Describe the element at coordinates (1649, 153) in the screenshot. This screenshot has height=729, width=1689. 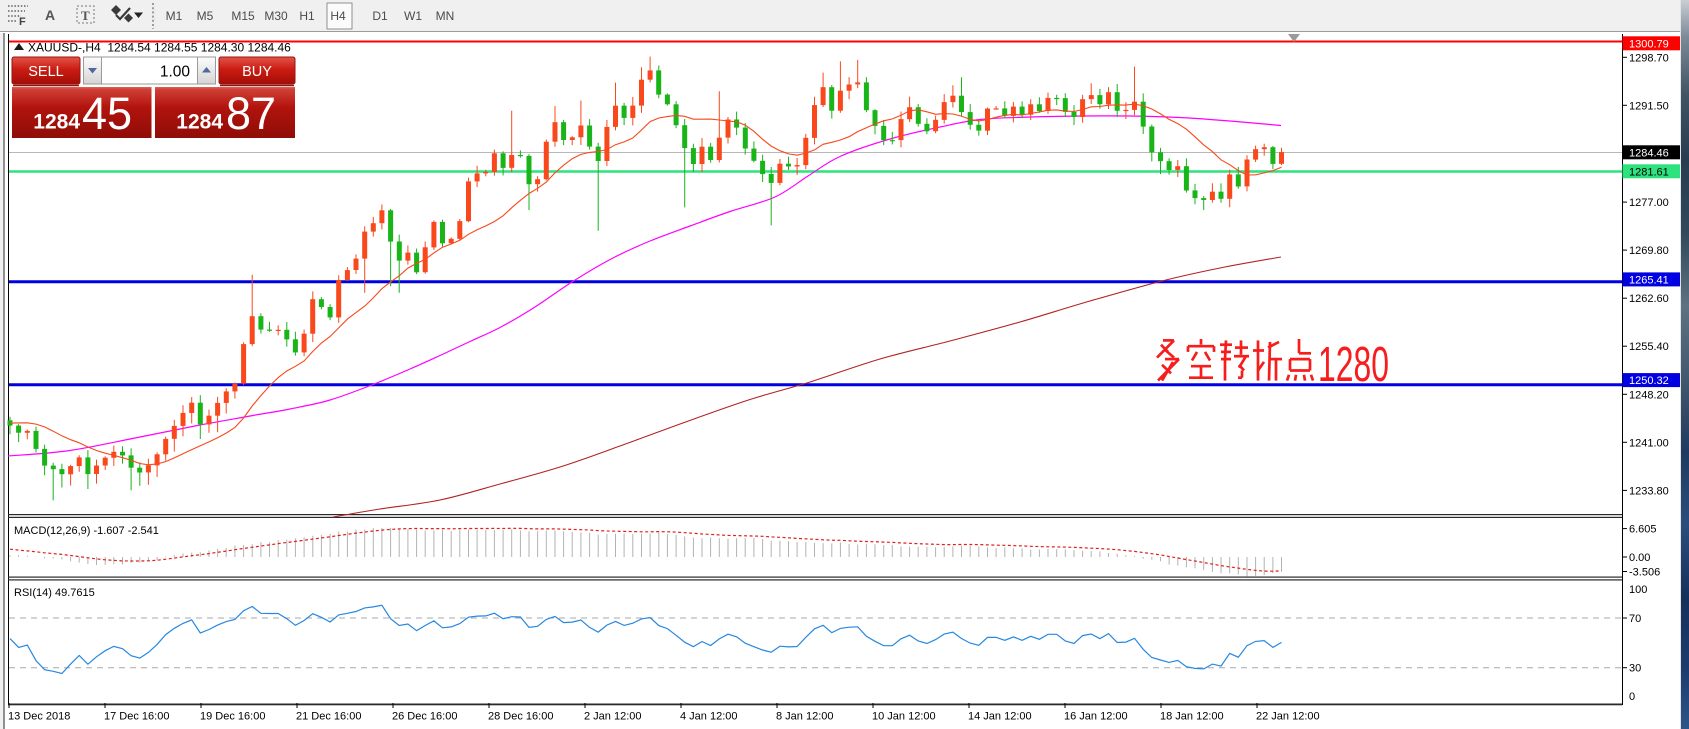
I see `svg-text: 1284.46` at that location.